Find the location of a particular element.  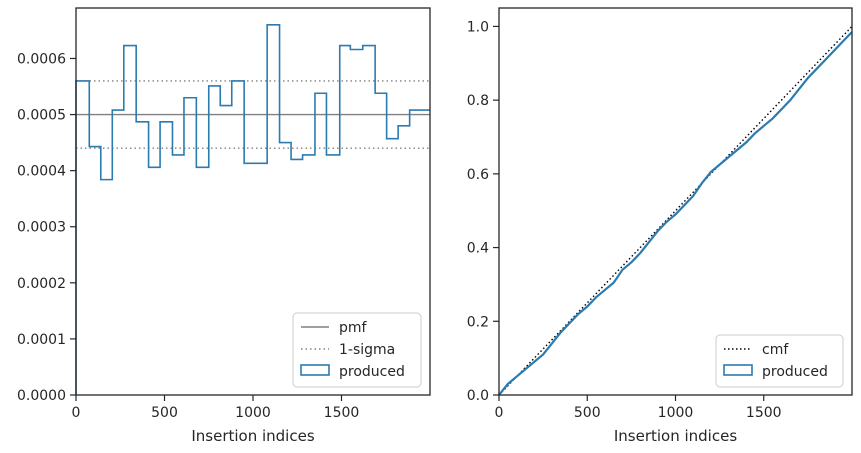

y-tick-label: 0.0003 is located at coordinates (41, 228).